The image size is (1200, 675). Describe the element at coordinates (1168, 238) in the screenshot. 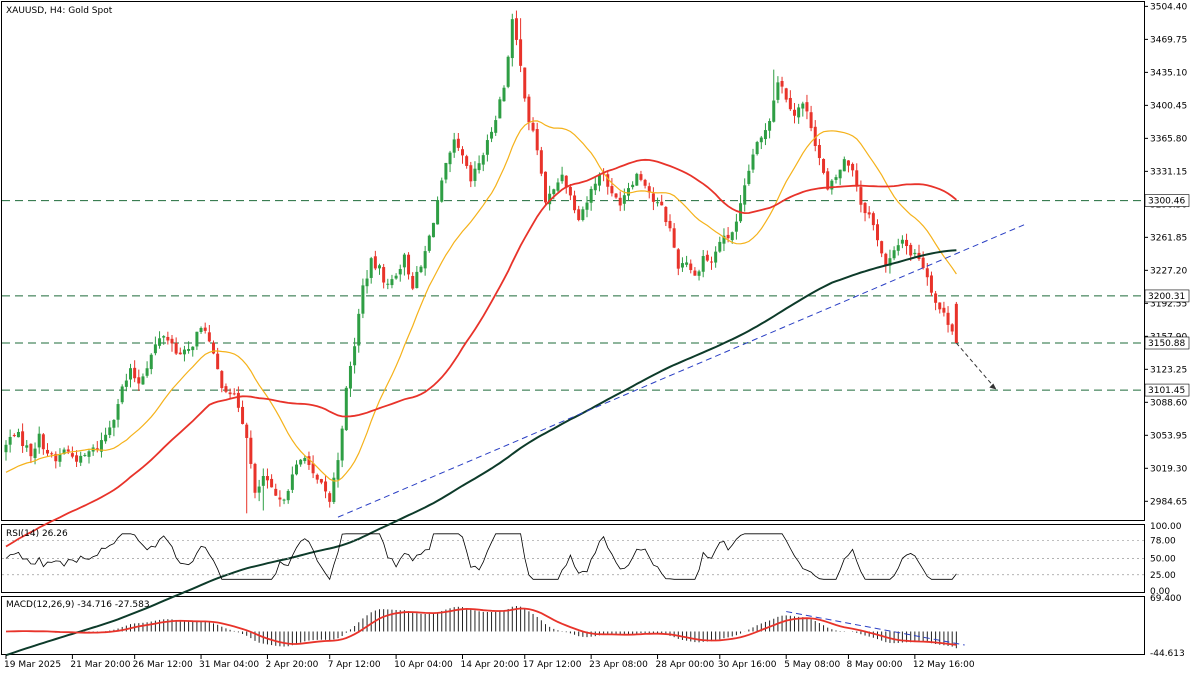

I see `price-tick-label: 3261.85` at that location.